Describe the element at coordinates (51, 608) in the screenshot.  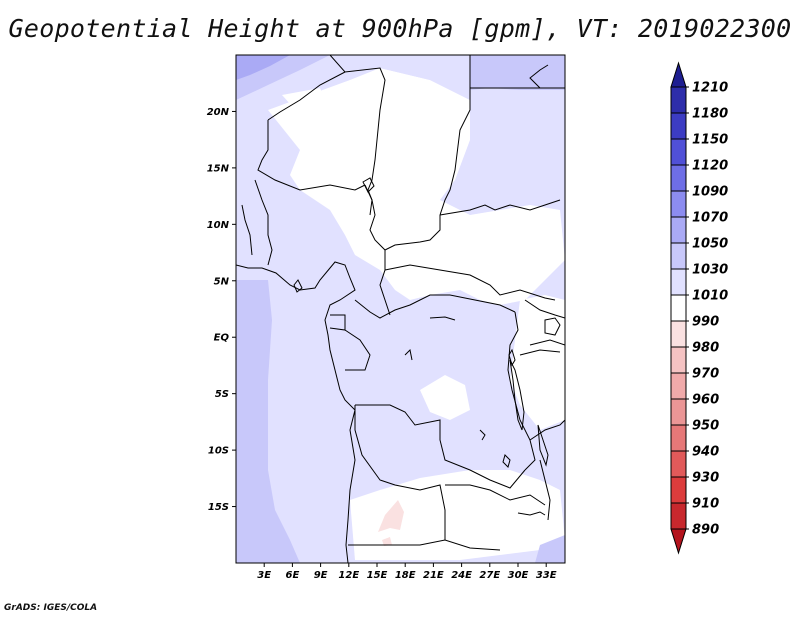
I see `credit: GrADS: IGES/COLA` at that location.